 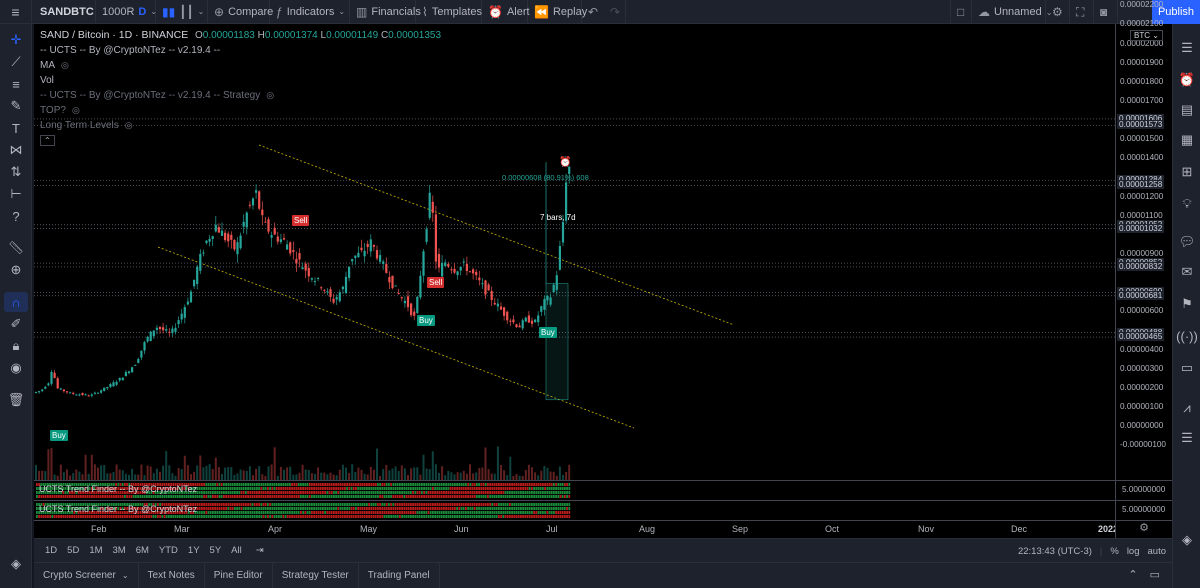 I want to click on clock-label: 22:13:43 (UTC-3), so click(x=1054, y=551).